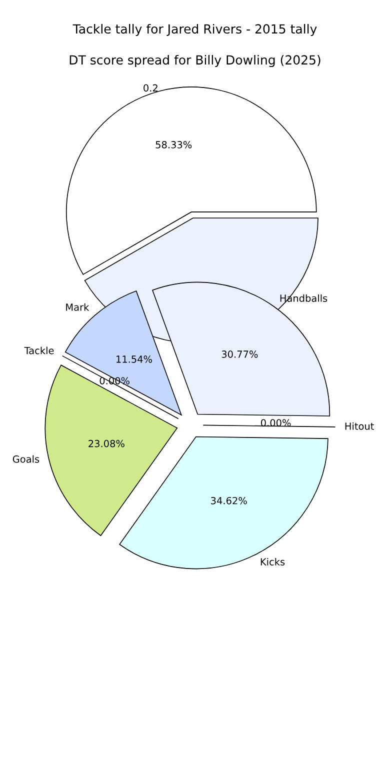 The image size is (390, 780). What do you see at coordinates (272, 562) in the screenshot?
I see `slice-label: Kicks` at bounding box center [272, 562].